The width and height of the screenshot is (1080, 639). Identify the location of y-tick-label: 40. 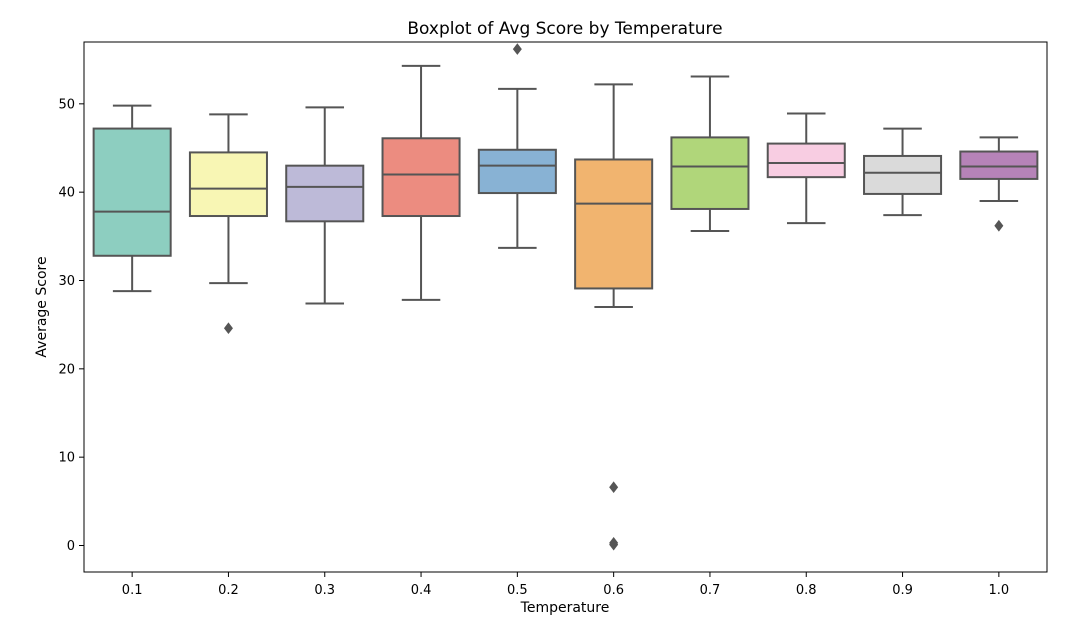
(66, 193).